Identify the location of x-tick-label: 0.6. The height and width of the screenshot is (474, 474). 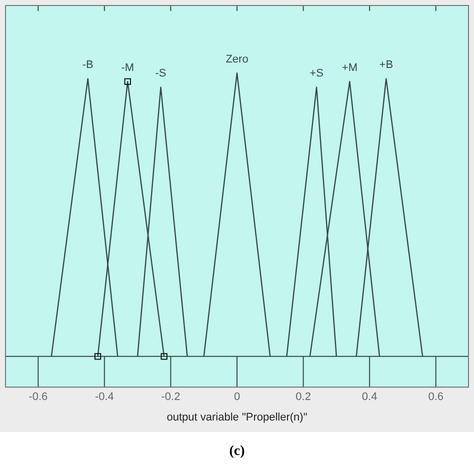
(436, 397).